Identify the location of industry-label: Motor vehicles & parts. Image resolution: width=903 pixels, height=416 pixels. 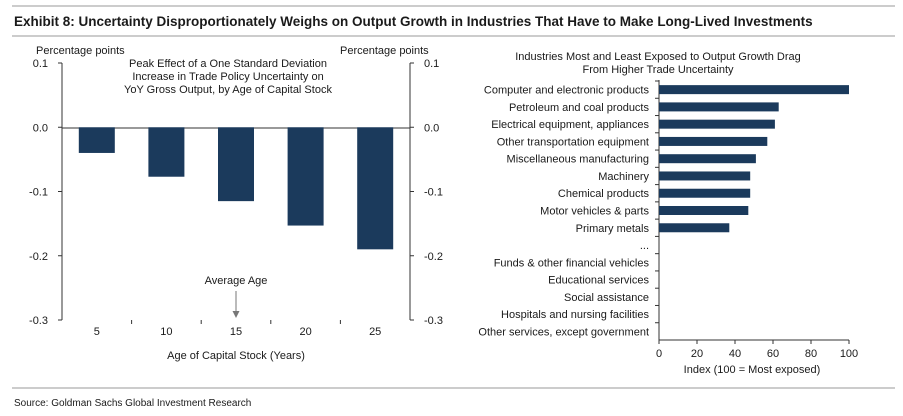
(594, 212).